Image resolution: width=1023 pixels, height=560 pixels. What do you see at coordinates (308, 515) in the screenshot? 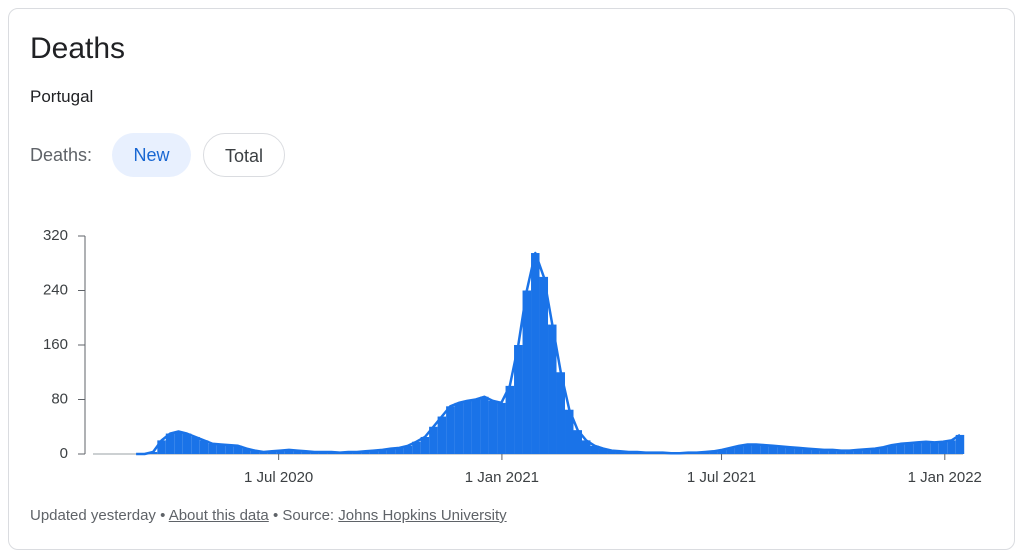
I see `source-label: Source:` at bounding box center [308, 515].